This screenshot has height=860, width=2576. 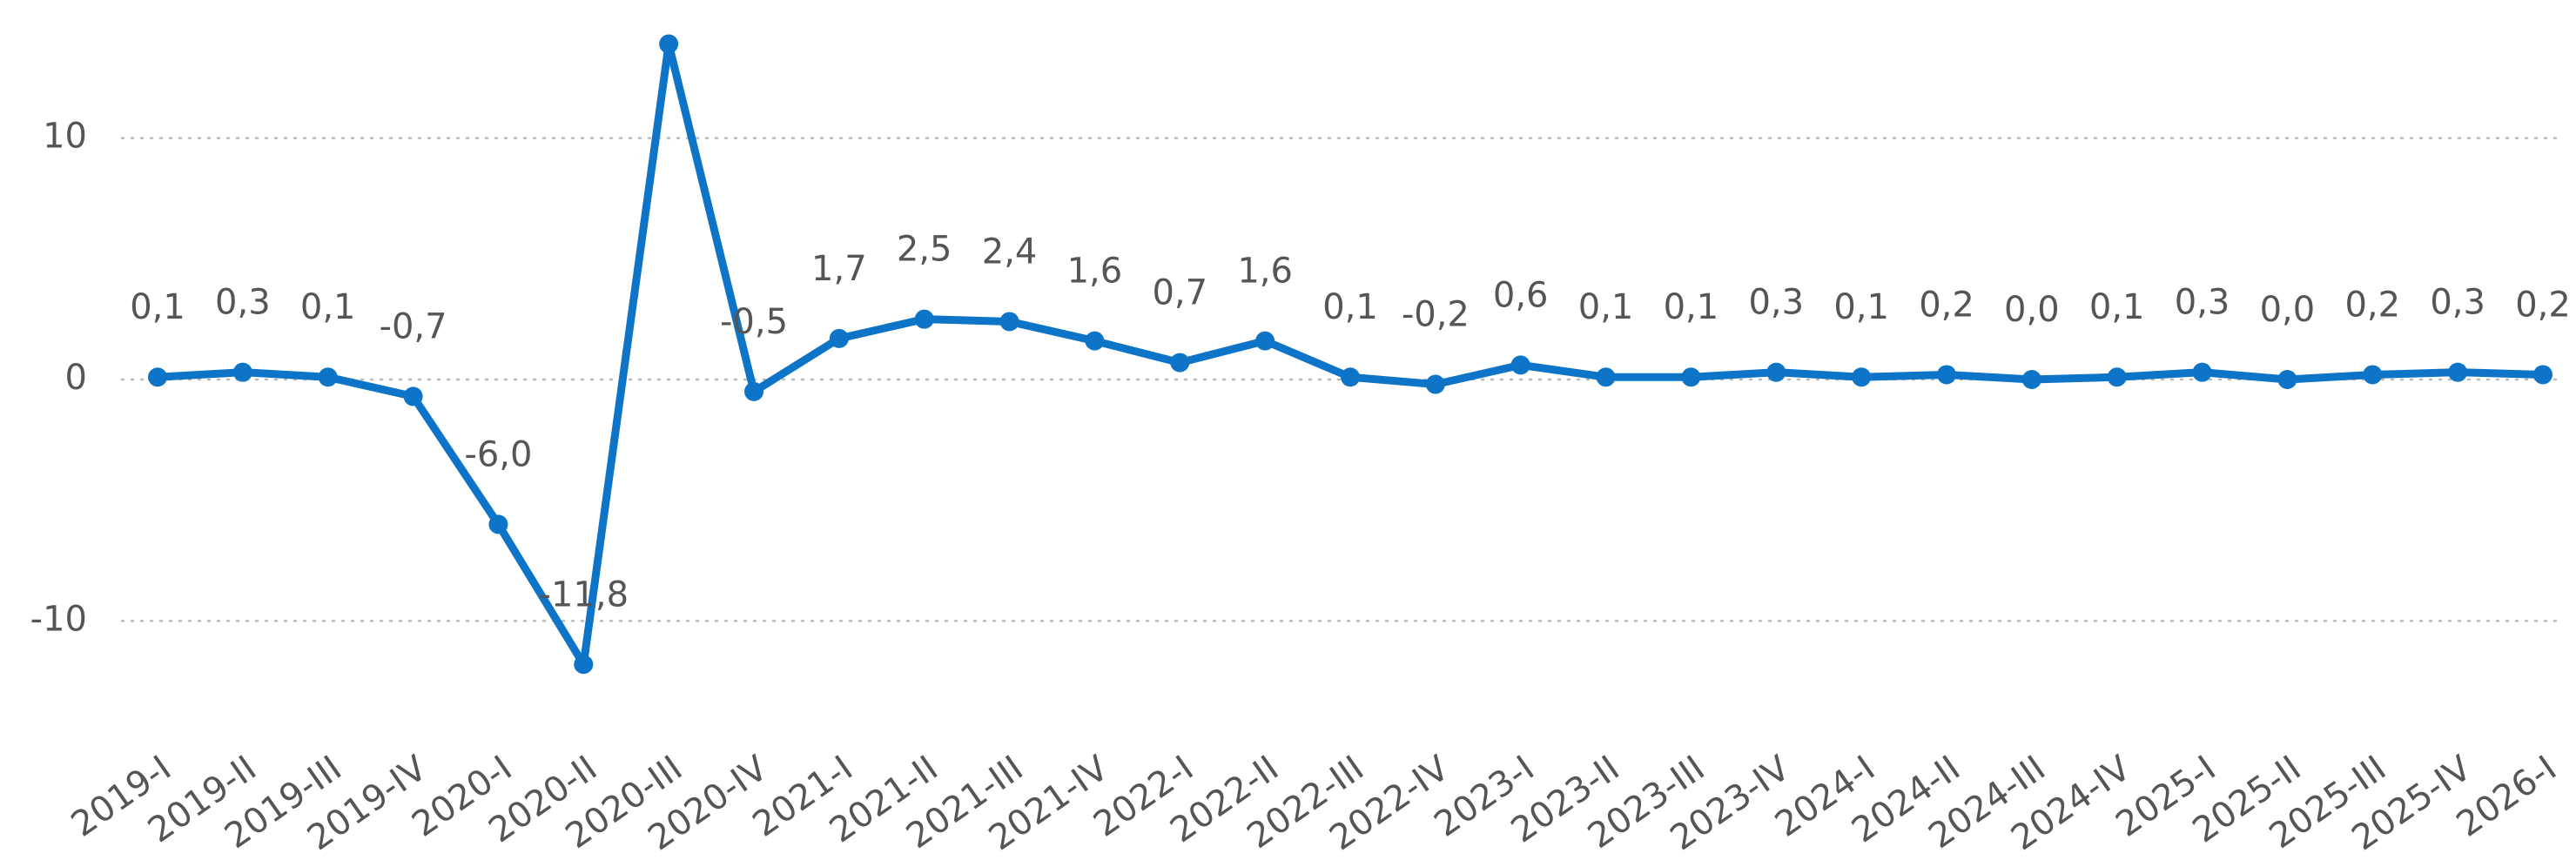 I want to click on y-tick-label: -10, so click(x=58, y=619).